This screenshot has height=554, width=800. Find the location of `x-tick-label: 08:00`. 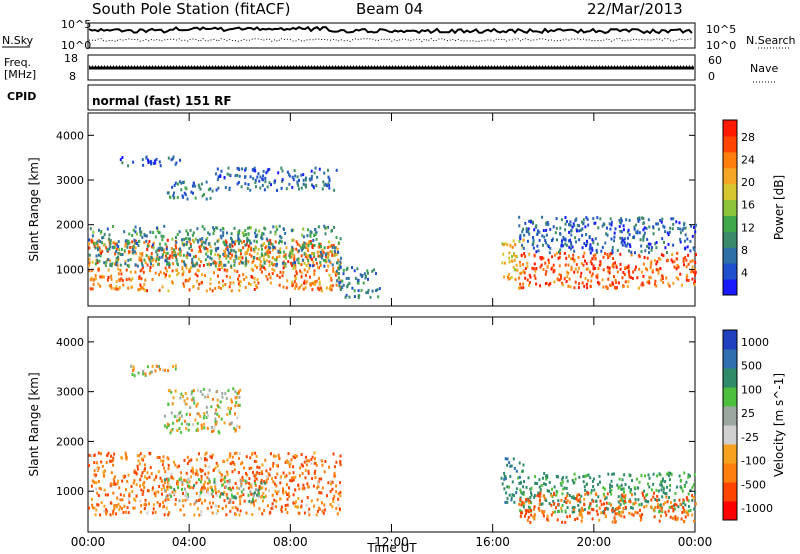

x-tick-label: 08:00 is located at coordinates (290, 542).